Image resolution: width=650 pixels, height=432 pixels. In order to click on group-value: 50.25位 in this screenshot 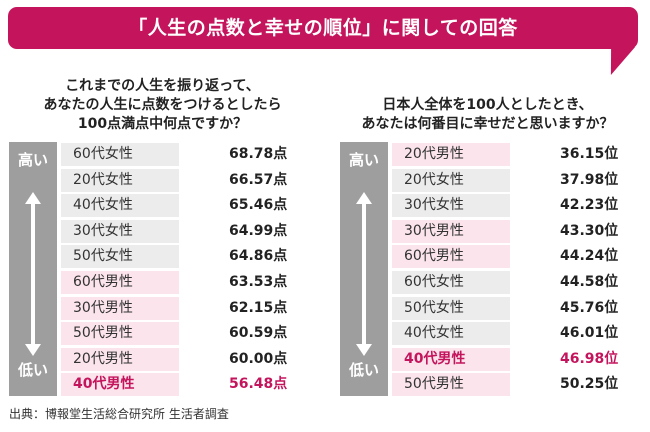, I will do `click(589, 384)`.